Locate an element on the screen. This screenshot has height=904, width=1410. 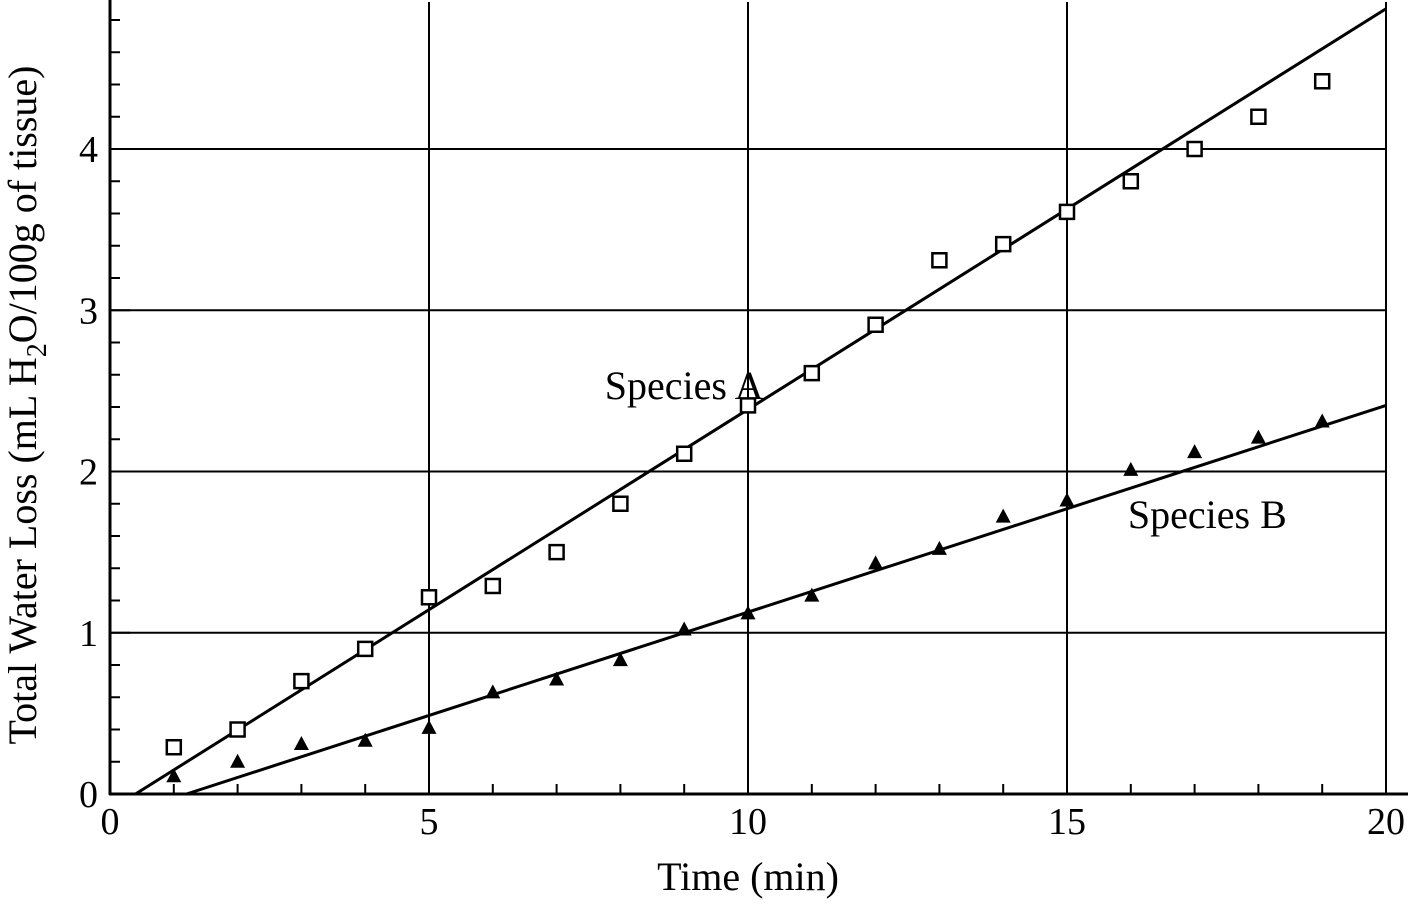
x-tick-label: 5 is located at coordinates (429, 822).